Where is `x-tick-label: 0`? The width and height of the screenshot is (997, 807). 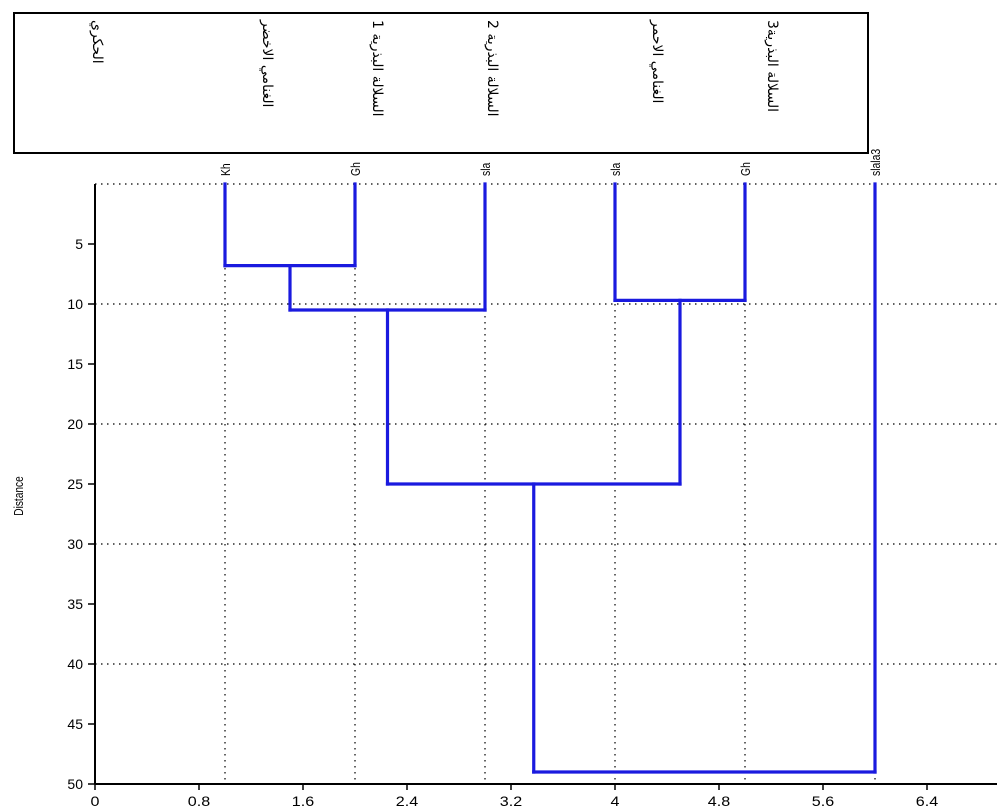 x-tick-label: 0 is located at coordinates (95, 800).